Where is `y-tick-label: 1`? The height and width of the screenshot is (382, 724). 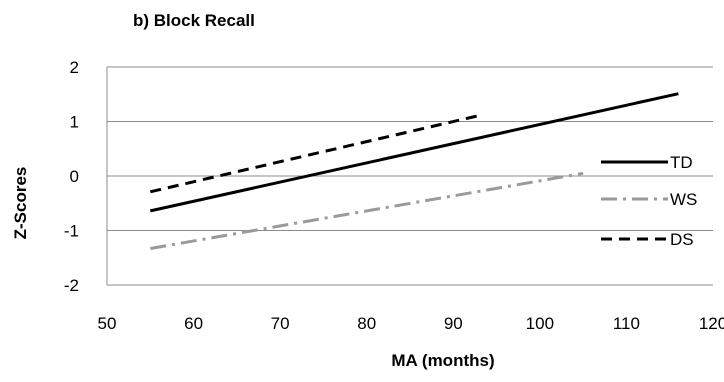
y-tick-label: 1 is located at coordinates (74, 122).